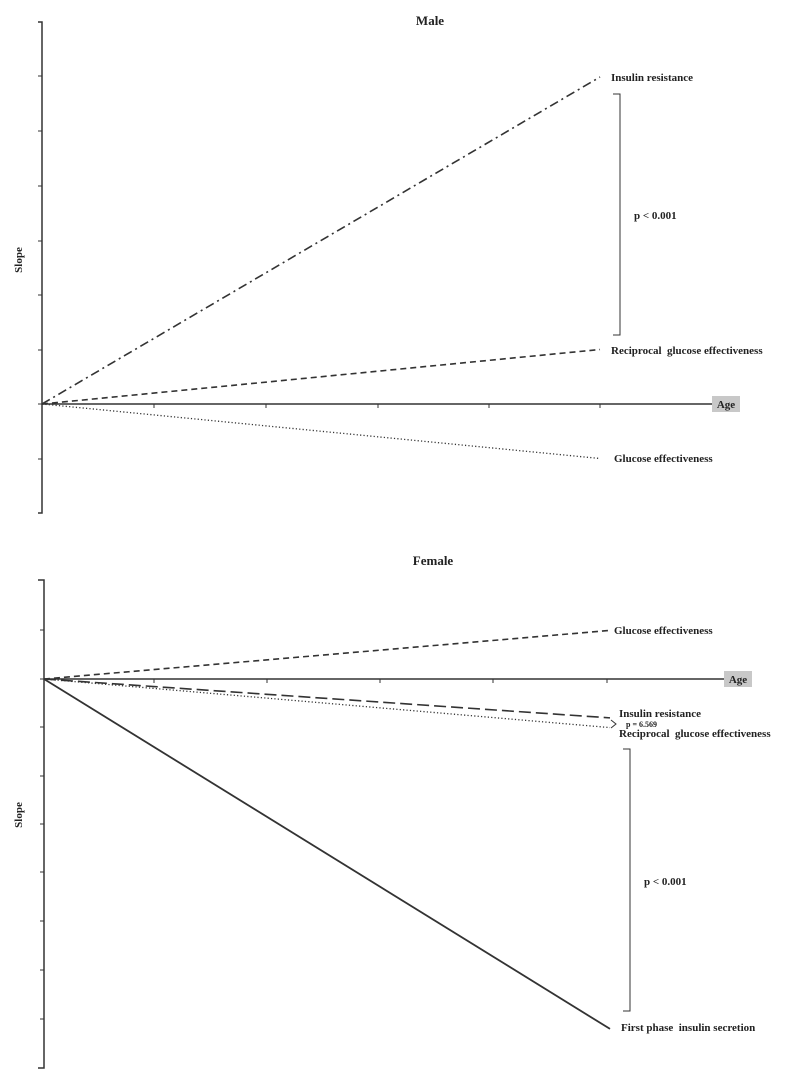 The height and width of the screenshot is (1086, 785). I want to click on female-series-insulin-resistance, so click(327, 698).